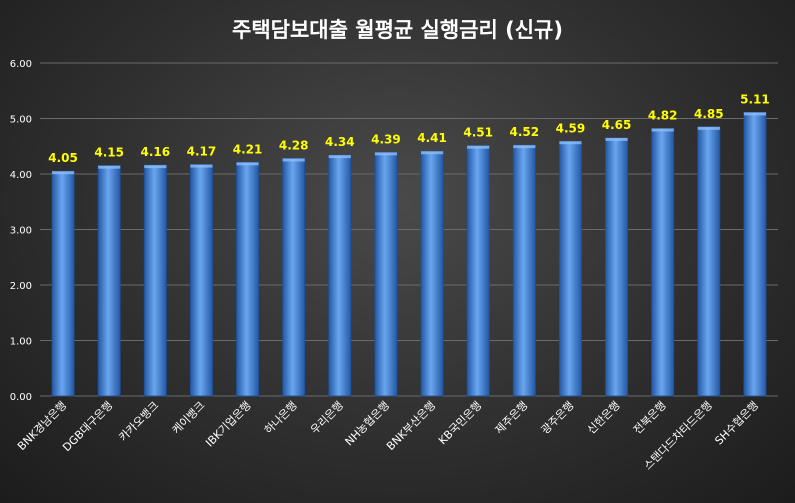  Describe the element at coordinates (21, 342) in the screenshot. I see `y-tick-label: 1.00` at that location.